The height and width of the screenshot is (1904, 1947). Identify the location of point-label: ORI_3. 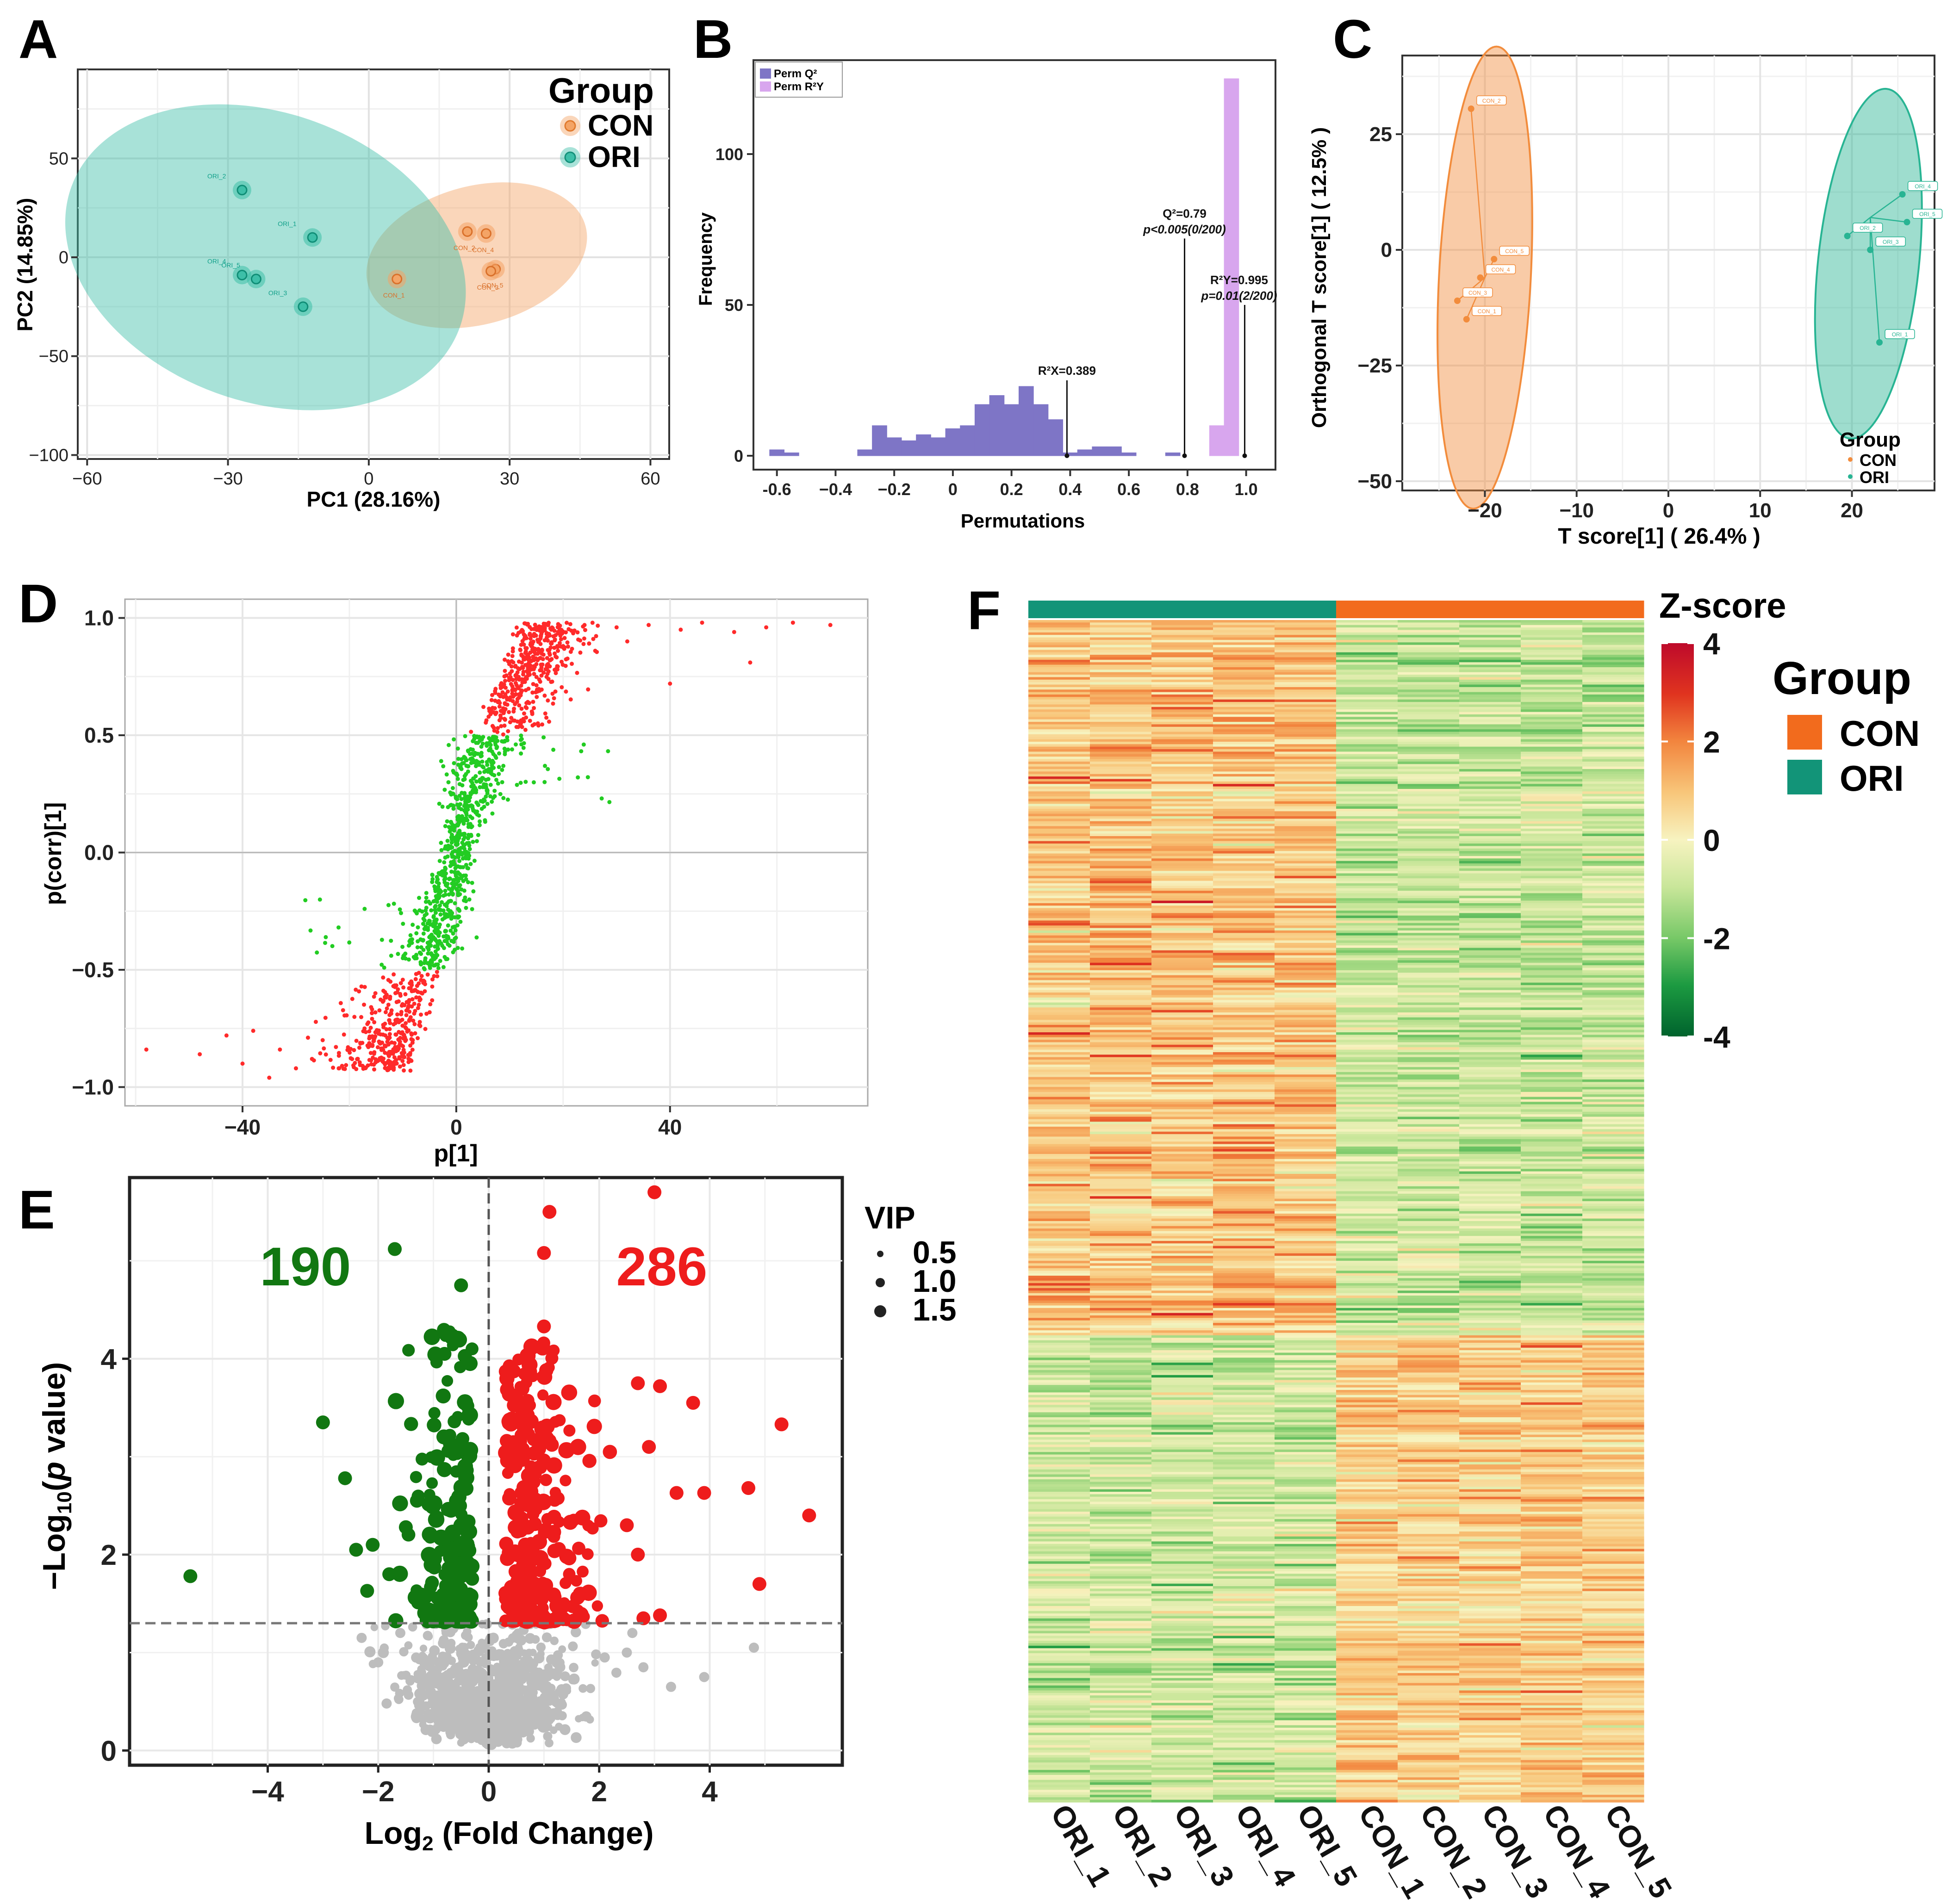
(278, 293).